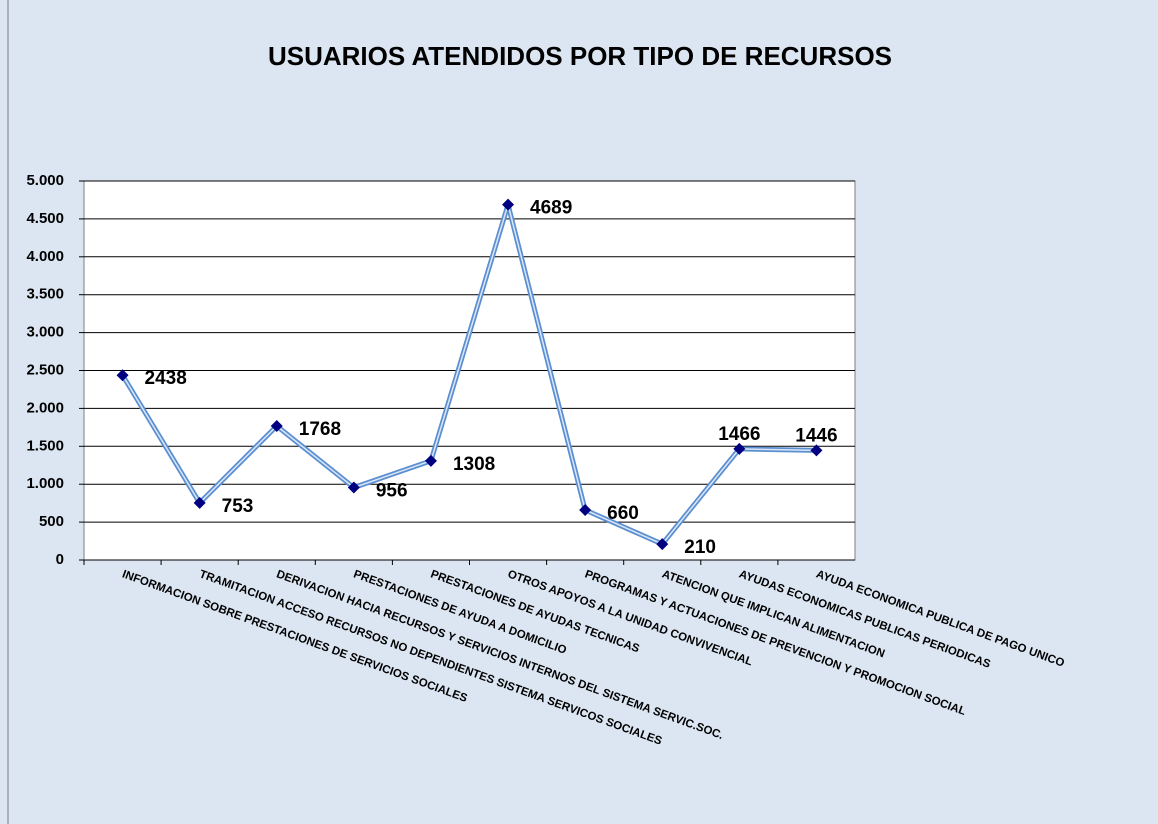 The image size is (1158, 824). Describe the element at coordinates (392, 491) in the screenshot. I see `data-label: 956` at that location.